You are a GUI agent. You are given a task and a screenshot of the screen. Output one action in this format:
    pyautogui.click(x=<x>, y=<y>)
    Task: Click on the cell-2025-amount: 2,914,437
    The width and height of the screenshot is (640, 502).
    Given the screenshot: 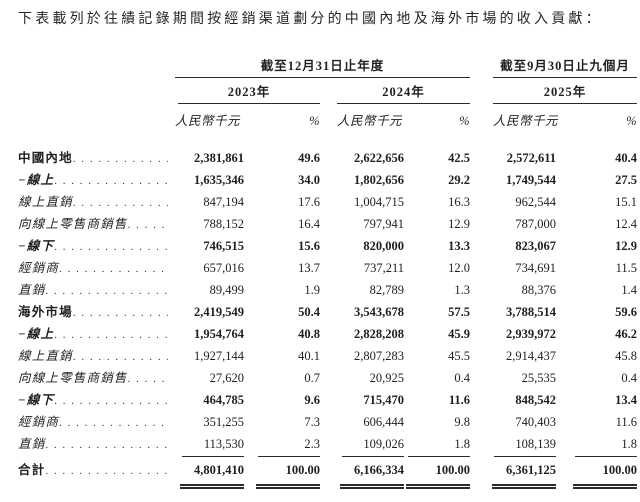 What is the action you would take?
    pyautogui.click(x=531, y=356)
    